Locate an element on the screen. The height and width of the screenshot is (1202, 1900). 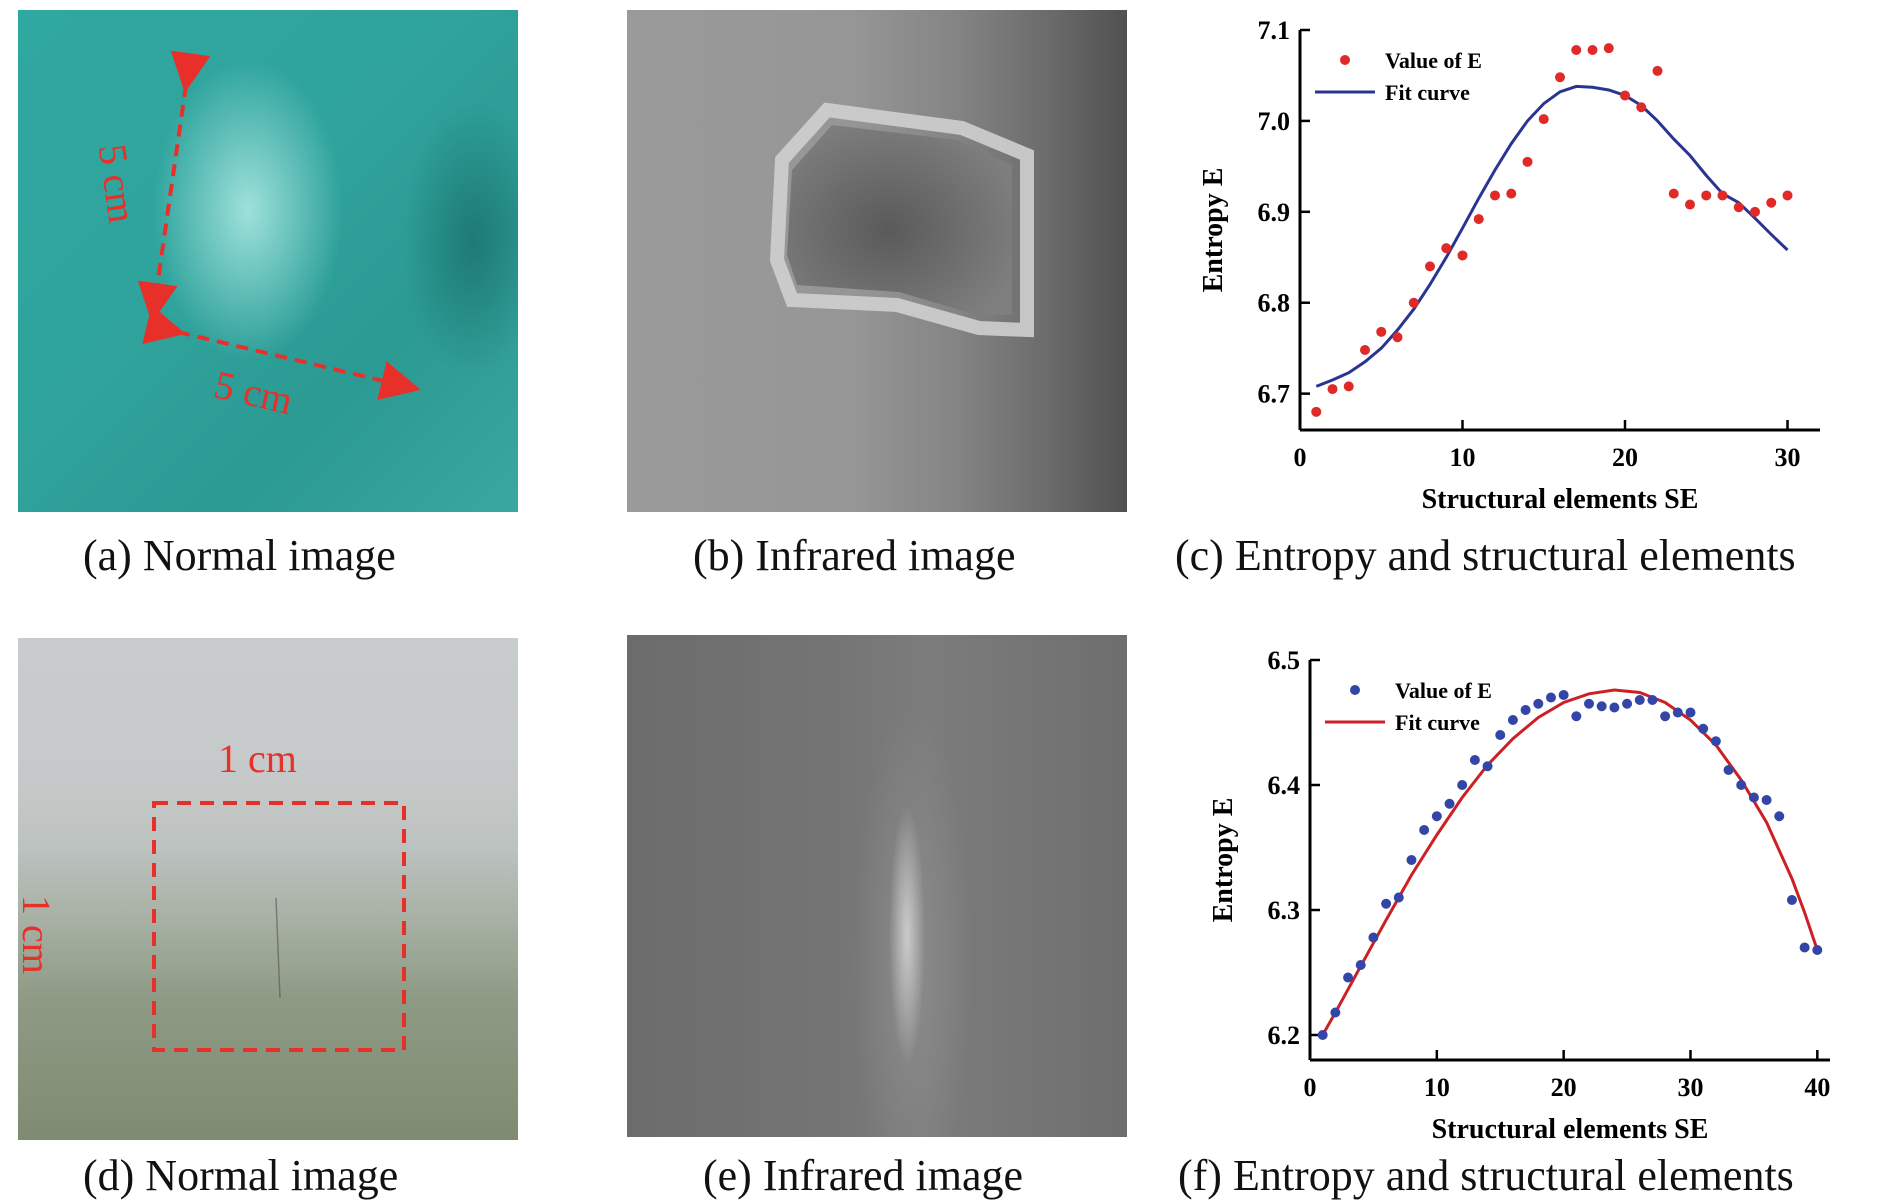
y-tick-label: 6.9 is located at coordinates (1274, 212).